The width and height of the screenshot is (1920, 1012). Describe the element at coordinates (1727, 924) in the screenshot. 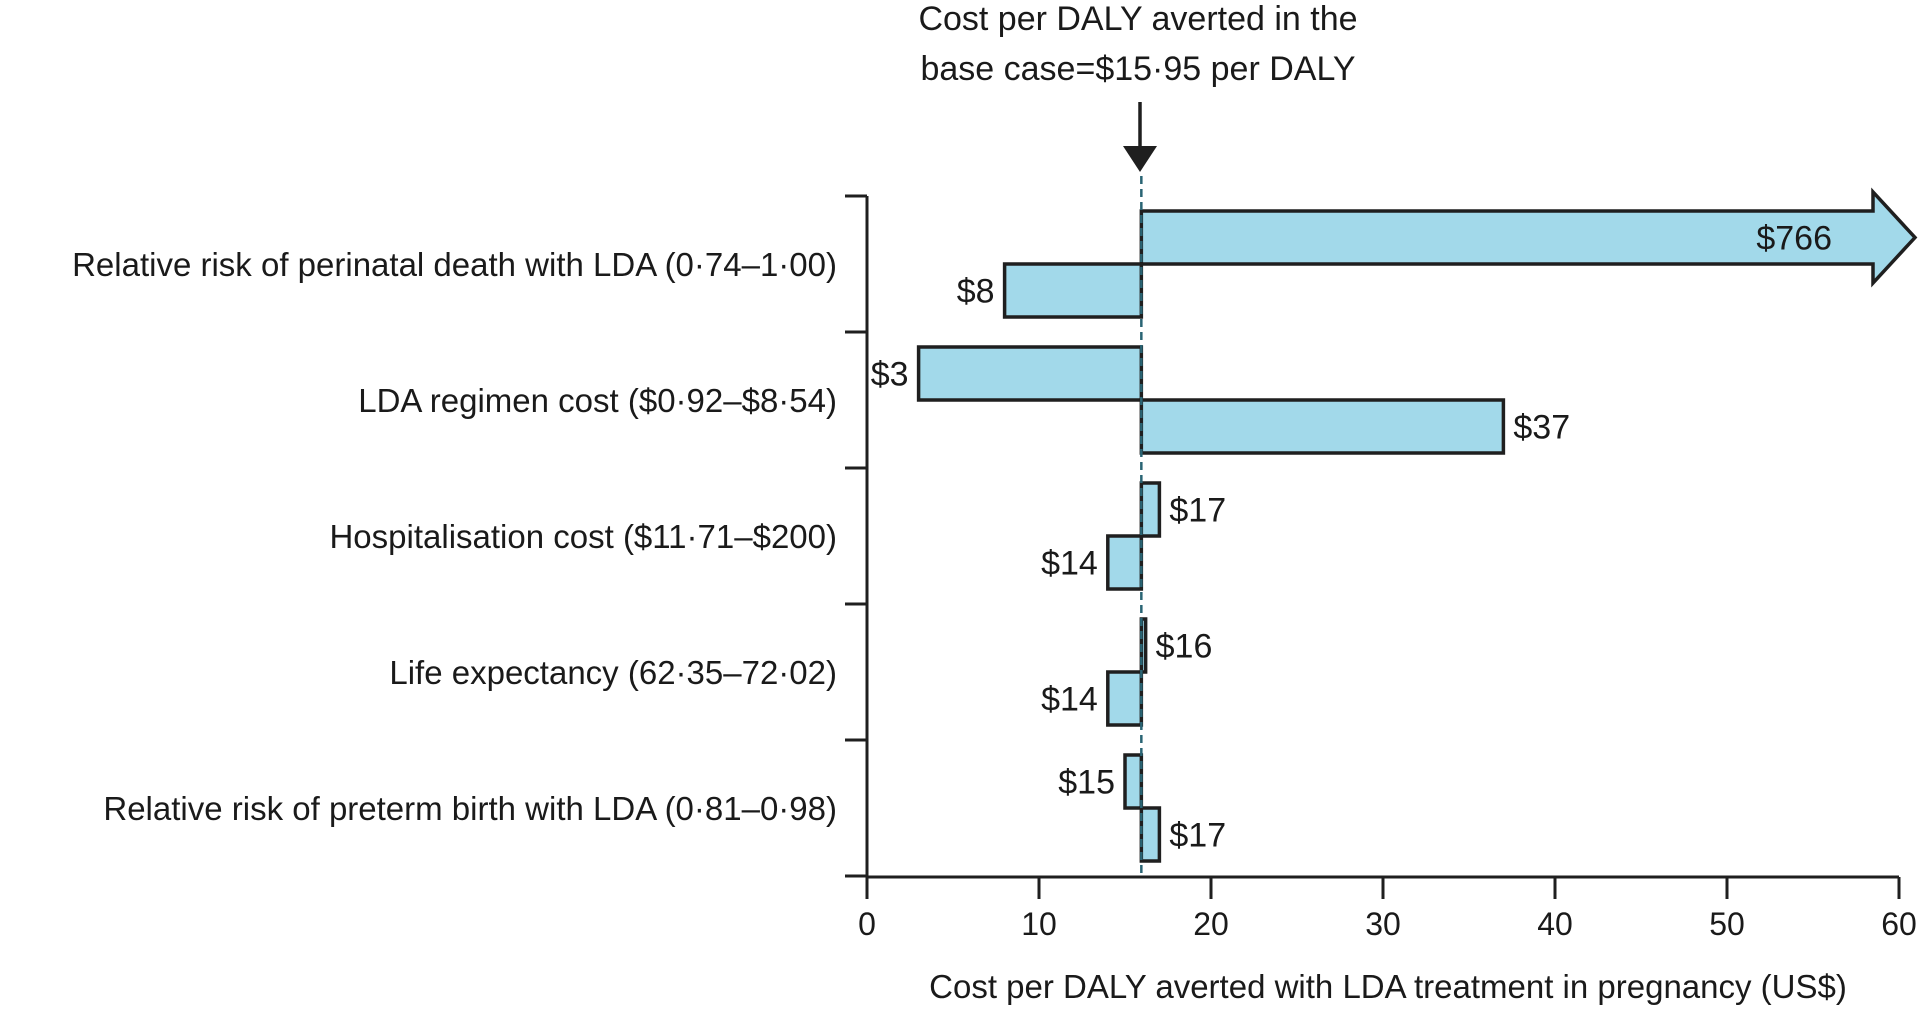

I see `x-tick-label: 50` at that location.